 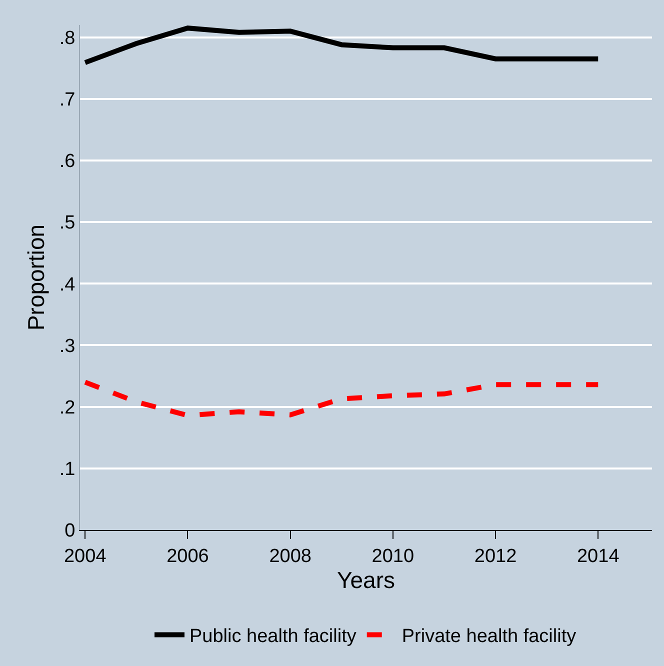 What do you see at coordinates (598, 556) in the screenshot?
I see `x-tick-label: 2014` at bounding box center [598, 556].